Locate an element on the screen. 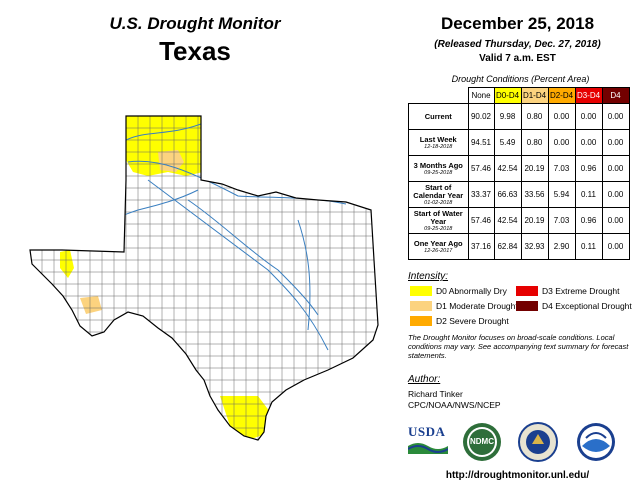 The height and width of the screenshot is (495, 642). row-label-date: 01-02-2018 is located at coordinates (438, 202).